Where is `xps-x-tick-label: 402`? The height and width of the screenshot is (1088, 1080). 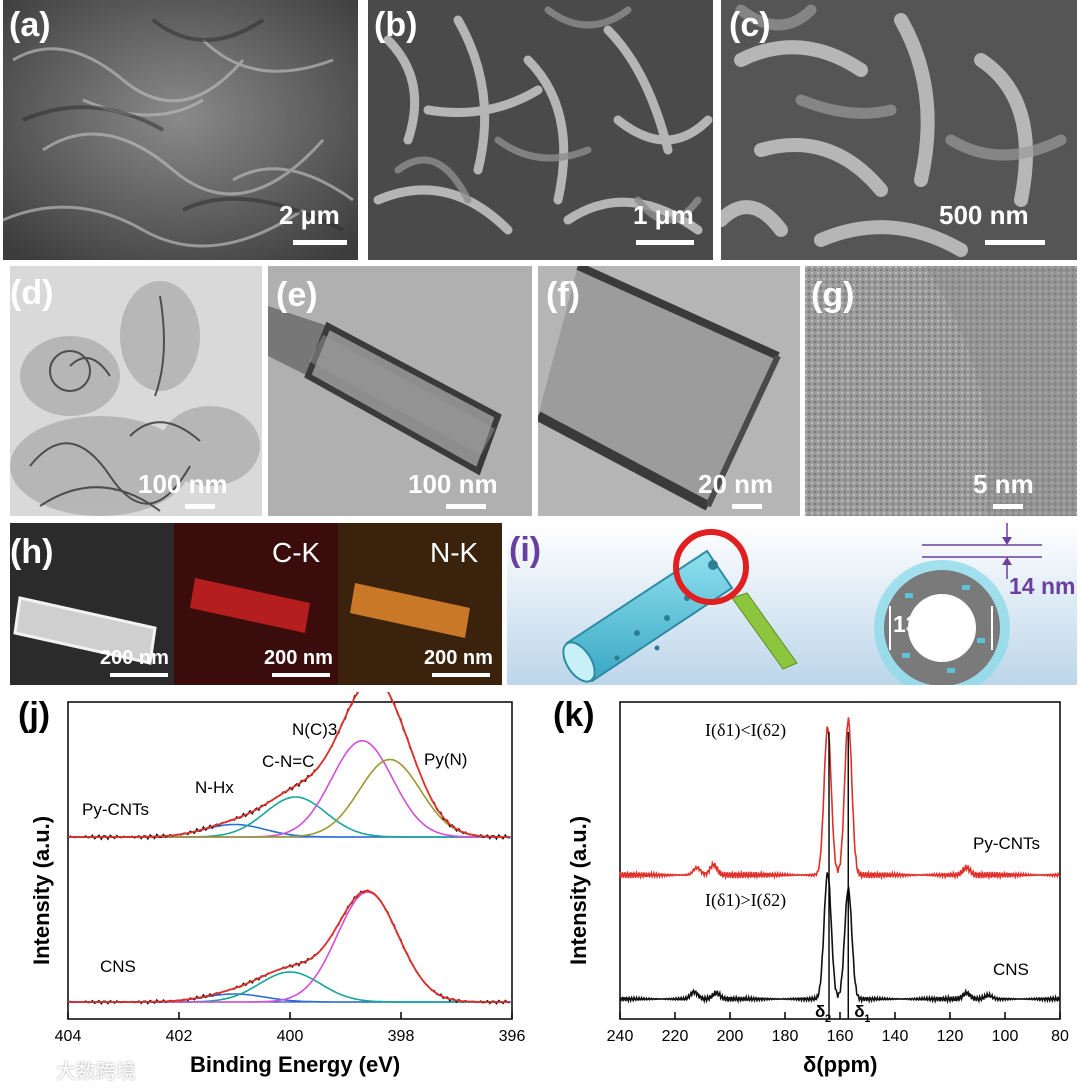 xps-x-tick-label: 402 is located at coordinates (179, 1036).